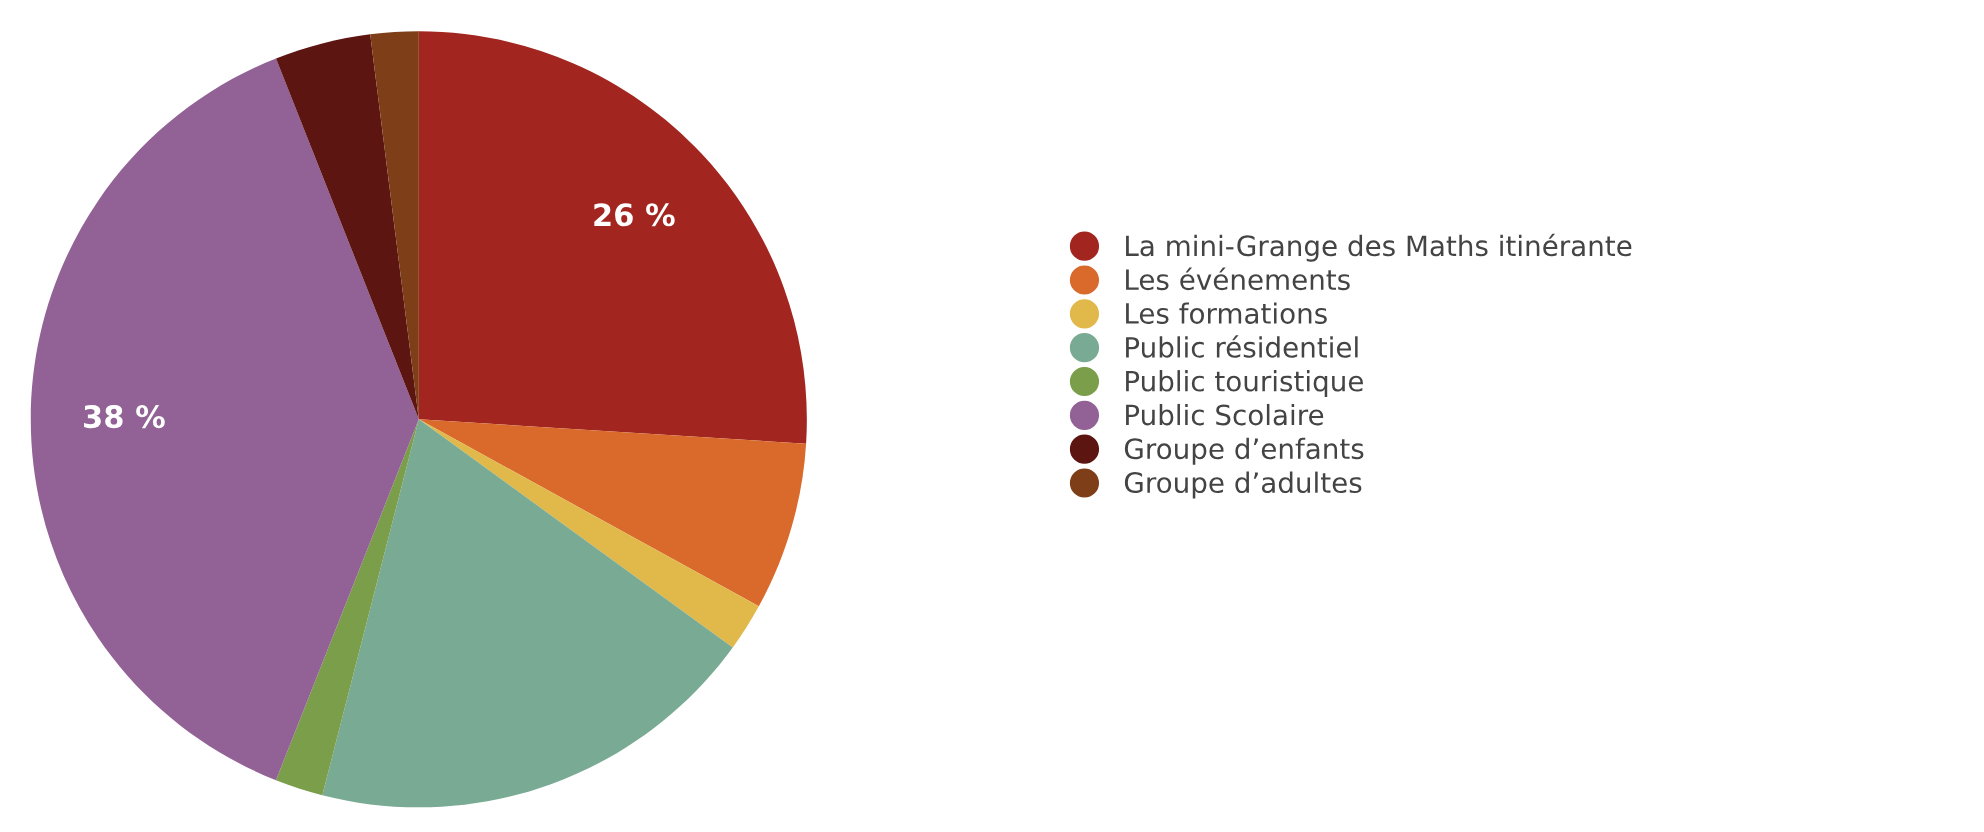 This screenshot has width=1984, height=832. I want to click on legend-label: Public touristique, so click(1244, 383).